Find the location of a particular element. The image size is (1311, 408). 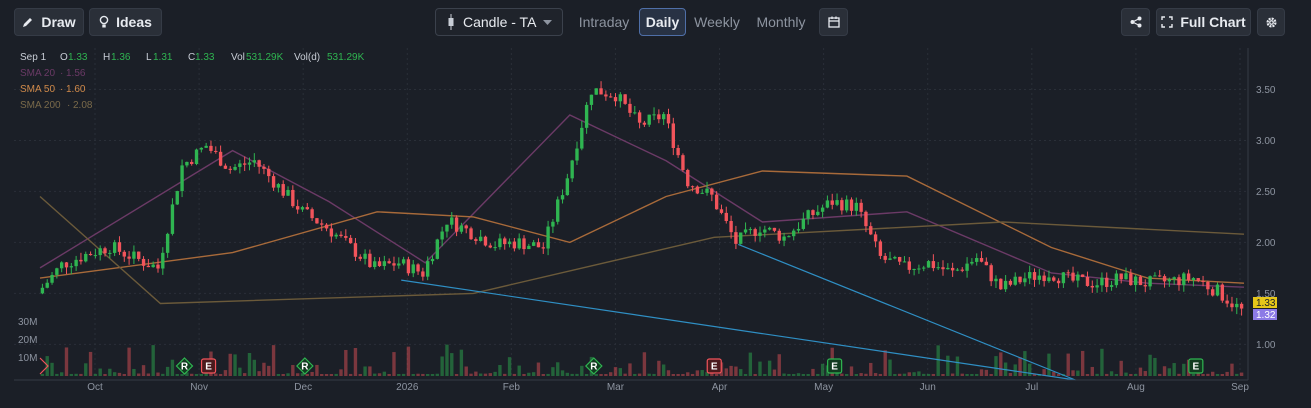

candle-icon is located at coordinates (451, 22).